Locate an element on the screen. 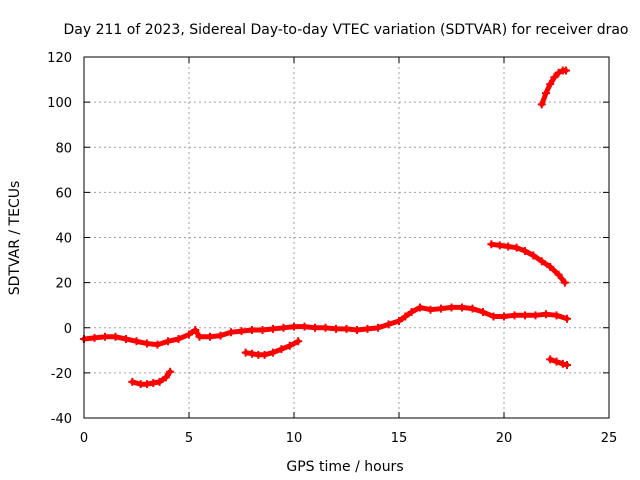  series-track-late-negative is located at coordinates (558, 362).